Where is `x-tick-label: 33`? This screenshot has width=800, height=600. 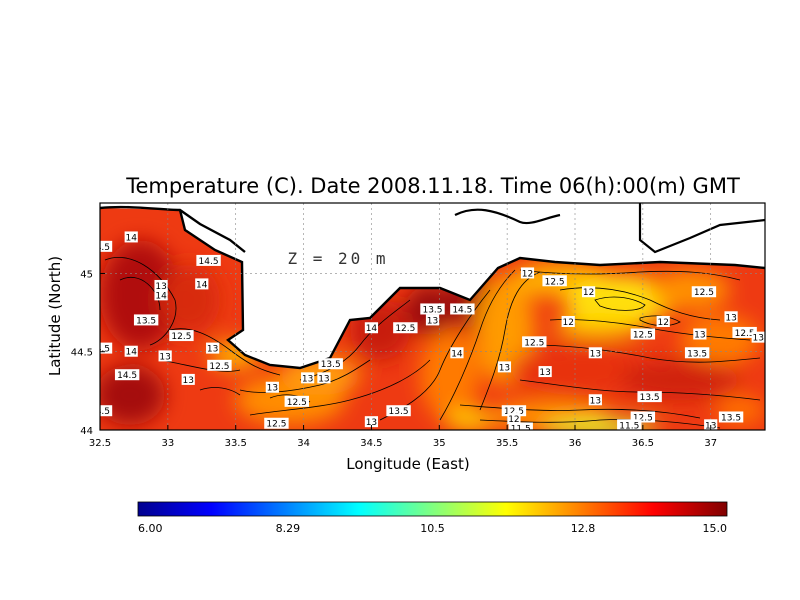 x-tick-label: 33 is located at coordinates (167, 443).